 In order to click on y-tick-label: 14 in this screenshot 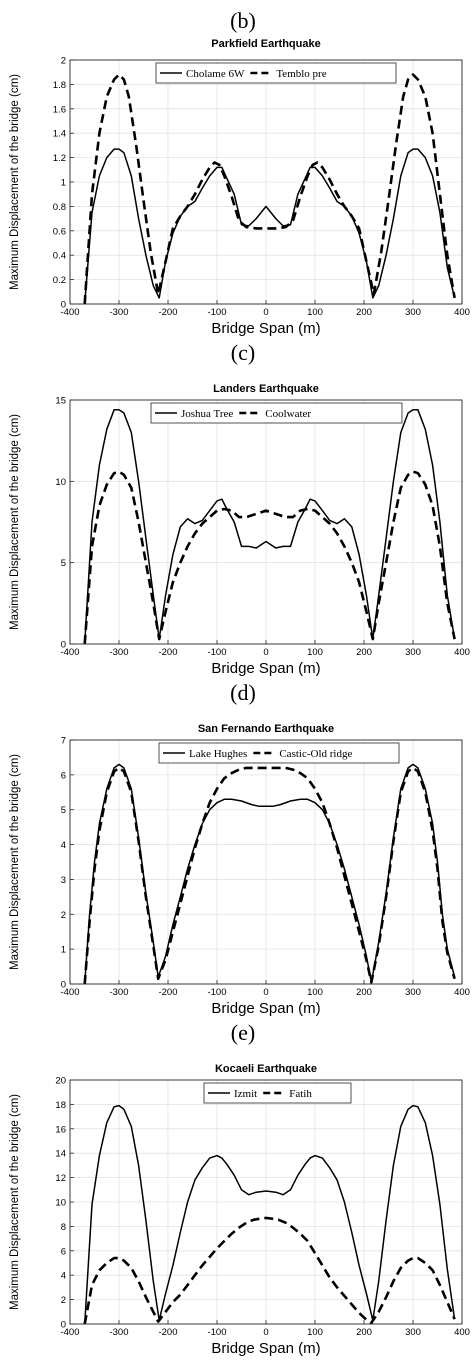, I will do `click(60, 1154)`.